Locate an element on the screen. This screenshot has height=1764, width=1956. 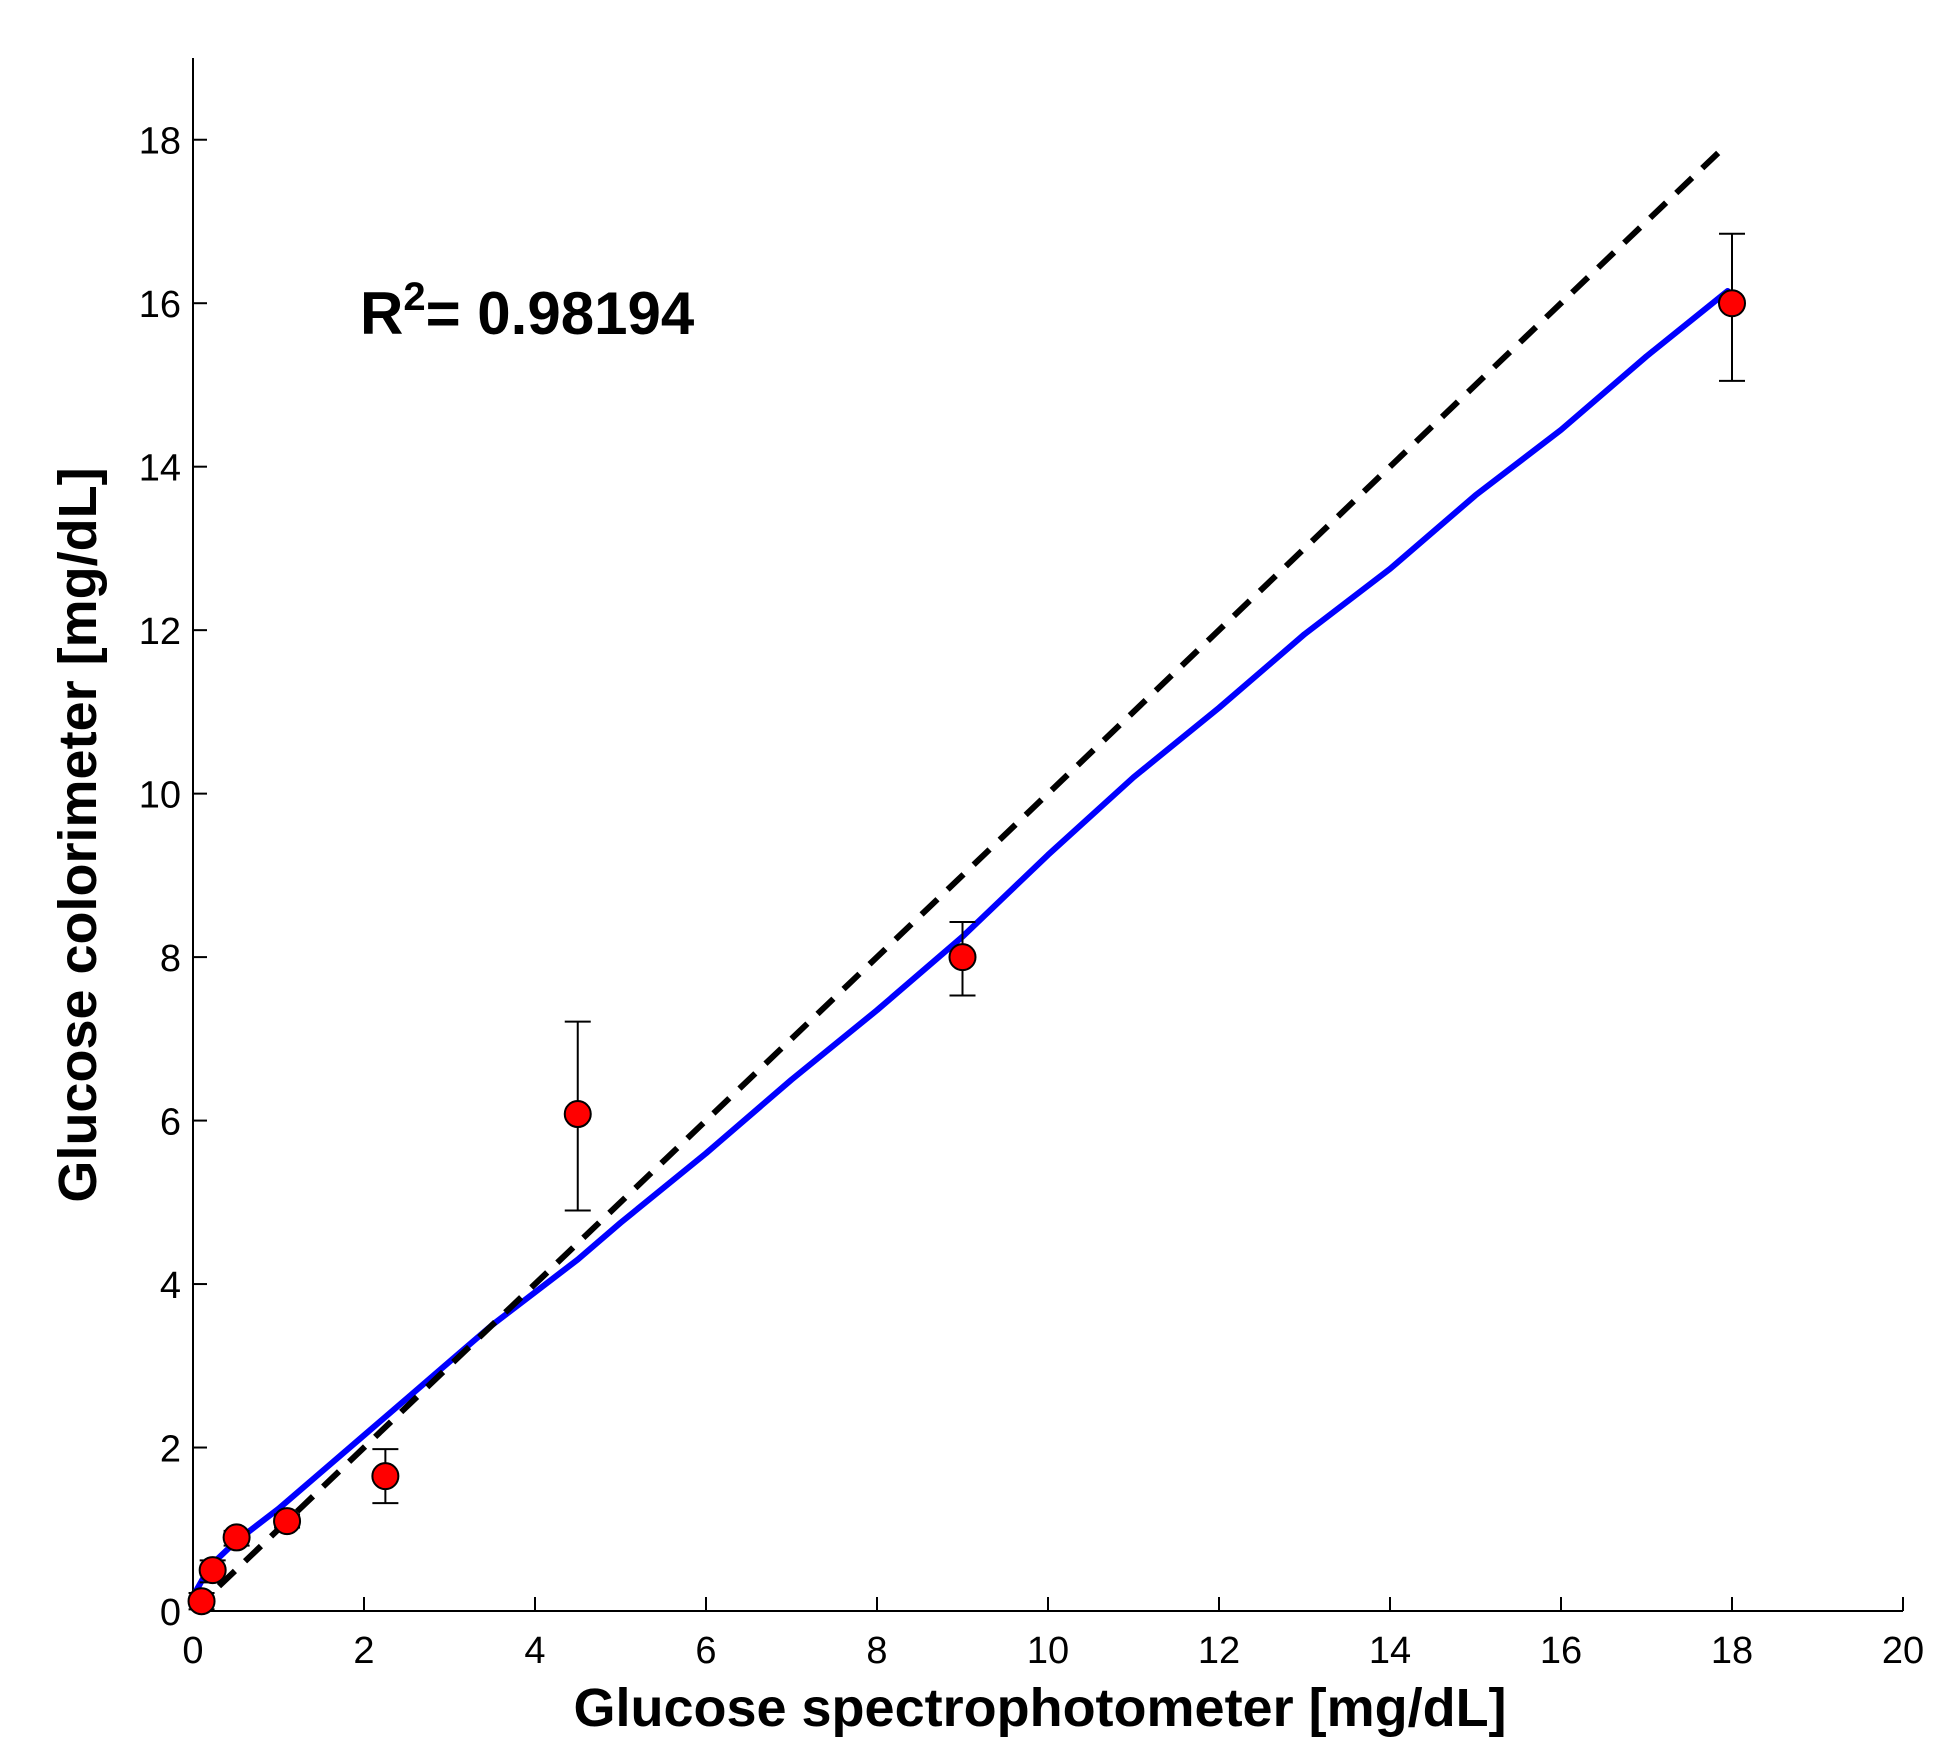
x-tick-label: 8 is located at coordinates (876, 1651).